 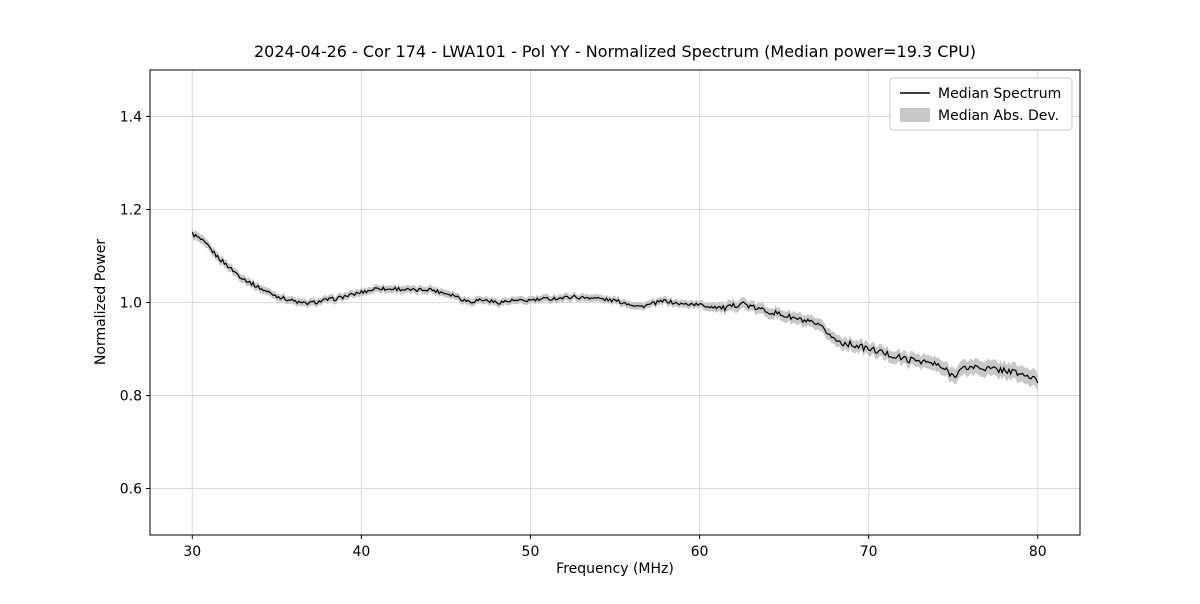 I want to click on x-tick-label: 40, so click(x=361, y=552).